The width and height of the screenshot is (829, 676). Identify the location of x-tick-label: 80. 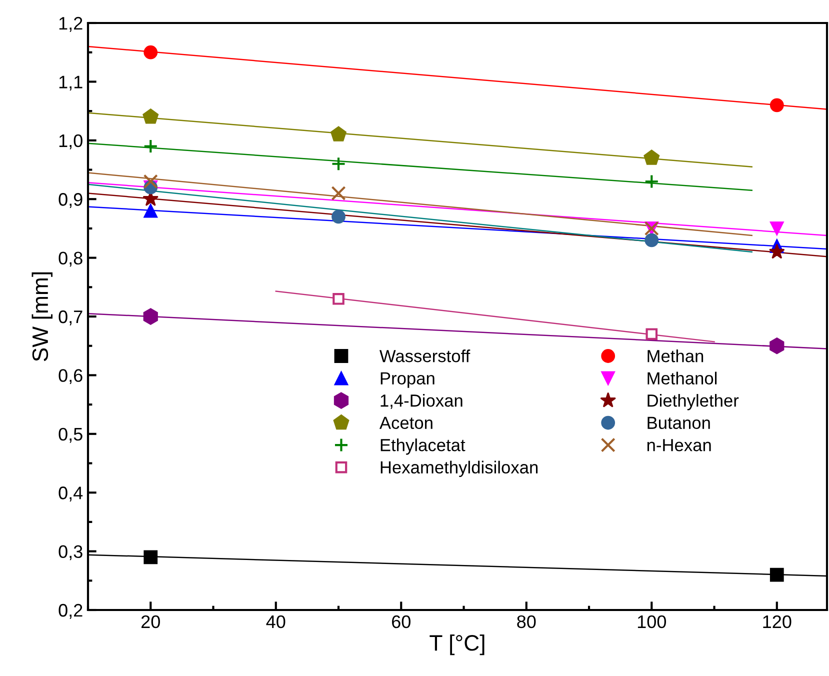
(526, 621).